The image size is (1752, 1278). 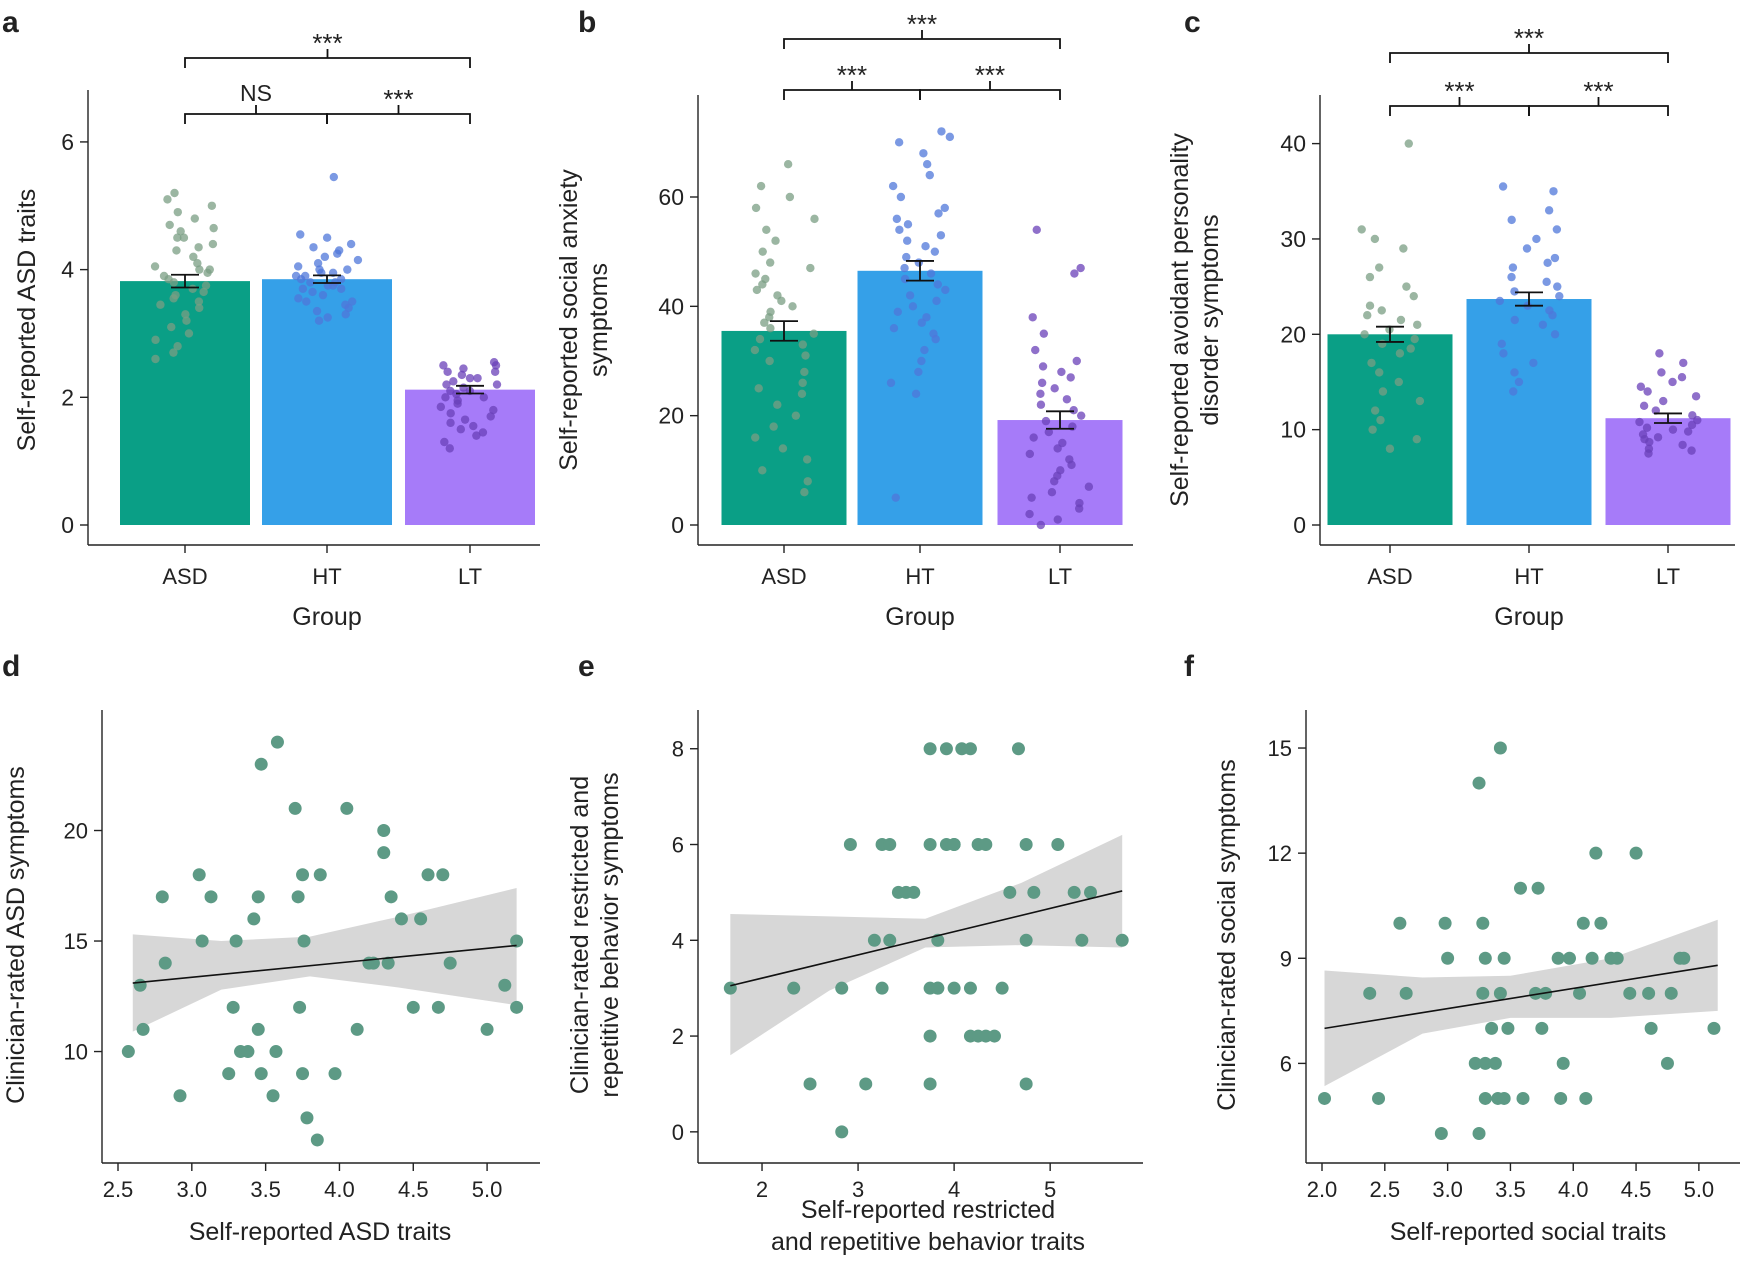 I want to click on significance-label: NS, so click(x=256, y=93).